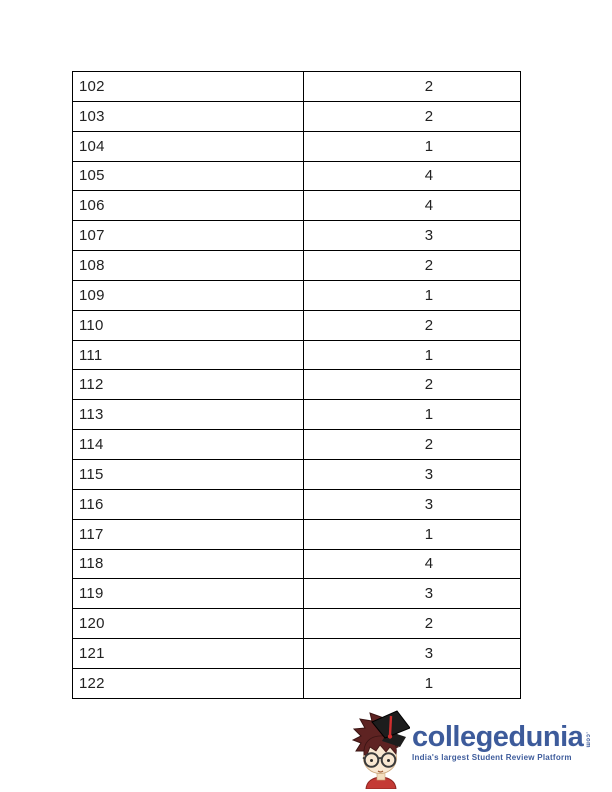 The height and width of the screenshot is (792, 612). I want to click on question-number-cell: 117, so click(188, 534).